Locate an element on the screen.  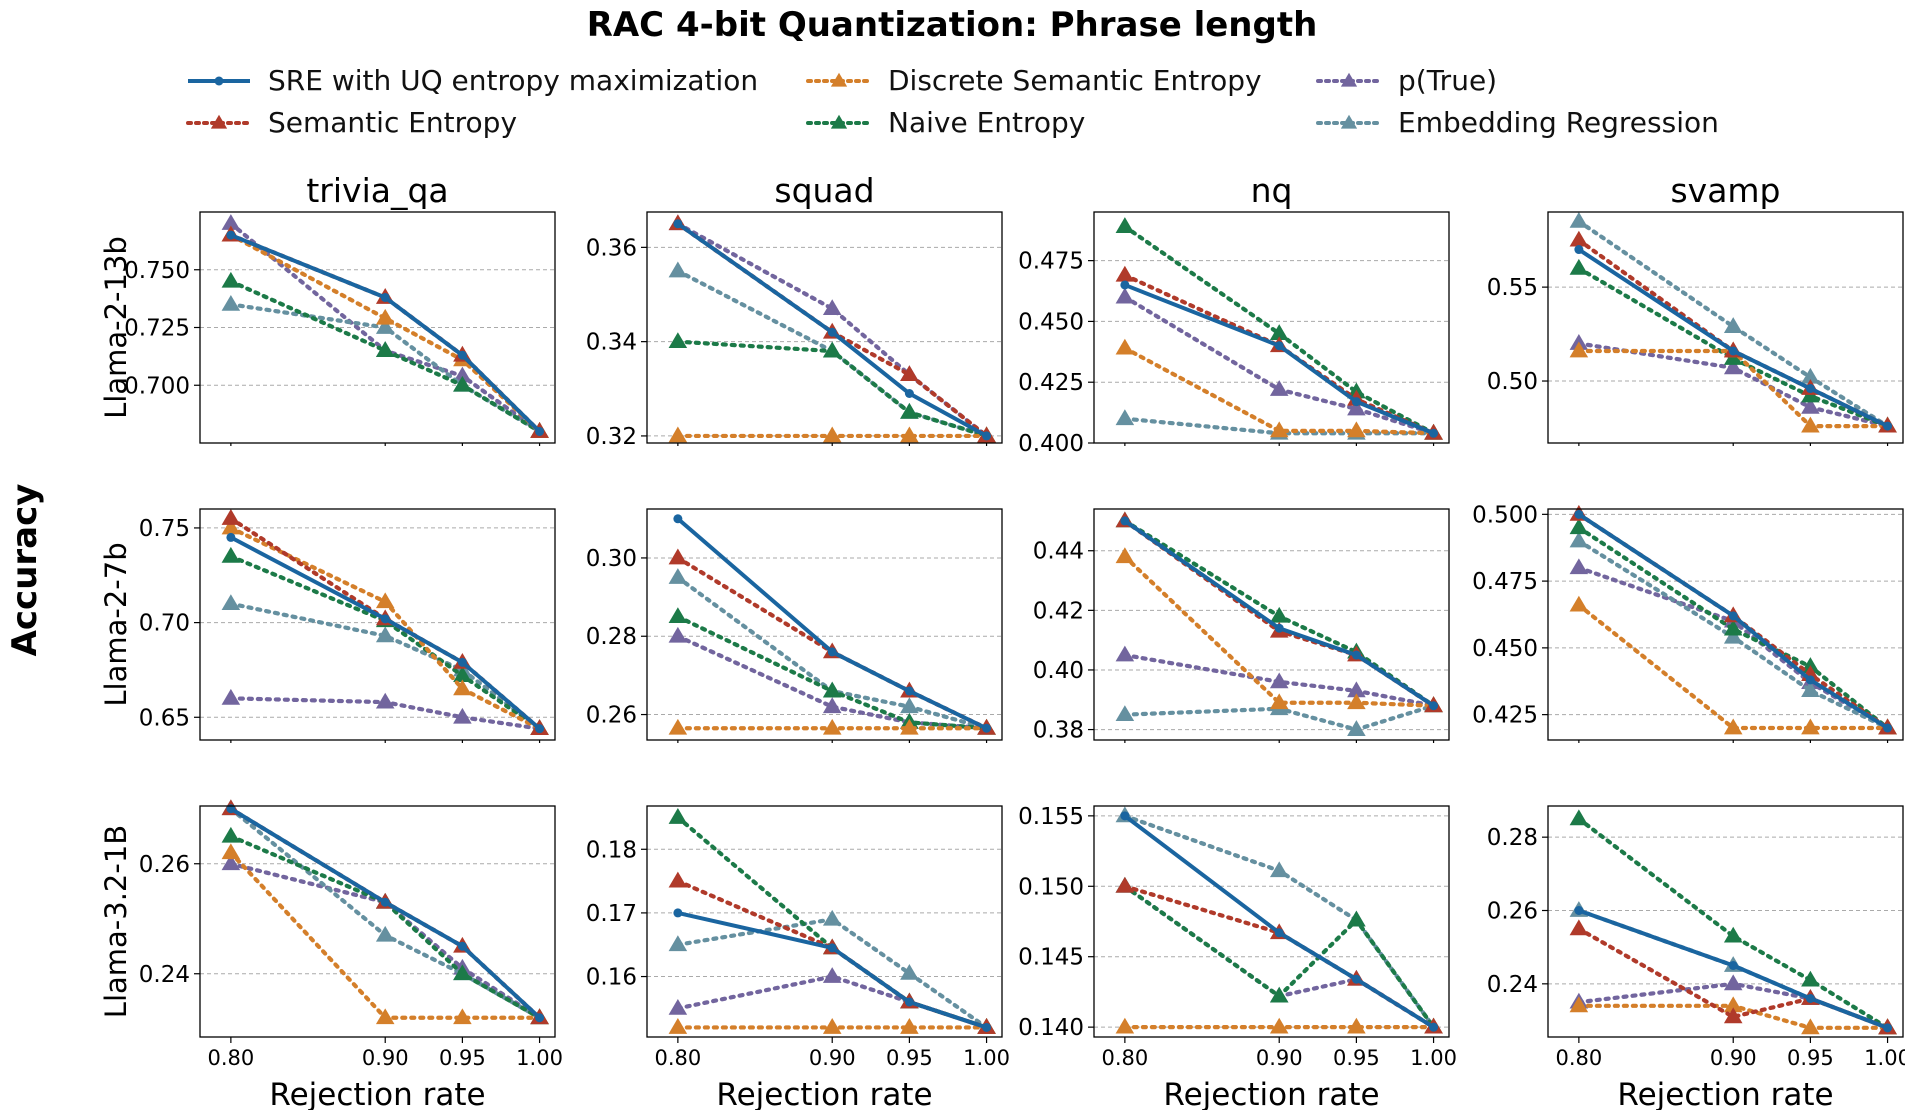
legend-label-er: Embedding Regression is located at coordinates (1558, 122).